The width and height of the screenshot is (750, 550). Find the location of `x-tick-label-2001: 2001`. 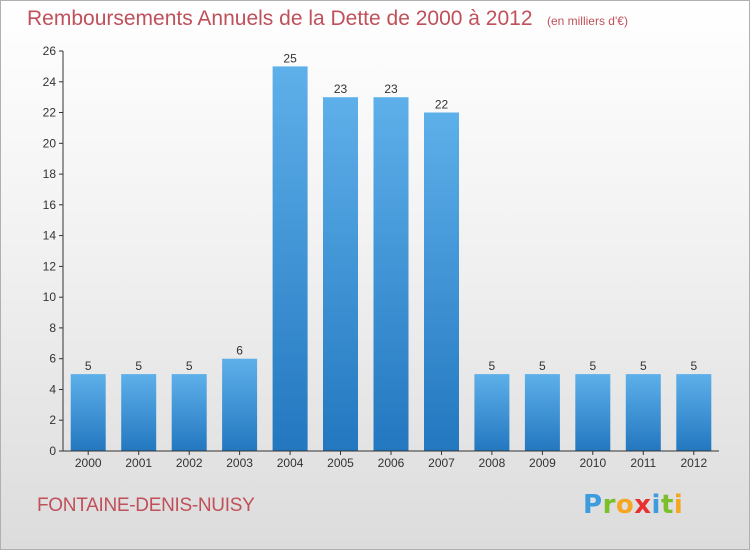

x-tick-label-2001: 2001 is located at coordinates (138, 463).